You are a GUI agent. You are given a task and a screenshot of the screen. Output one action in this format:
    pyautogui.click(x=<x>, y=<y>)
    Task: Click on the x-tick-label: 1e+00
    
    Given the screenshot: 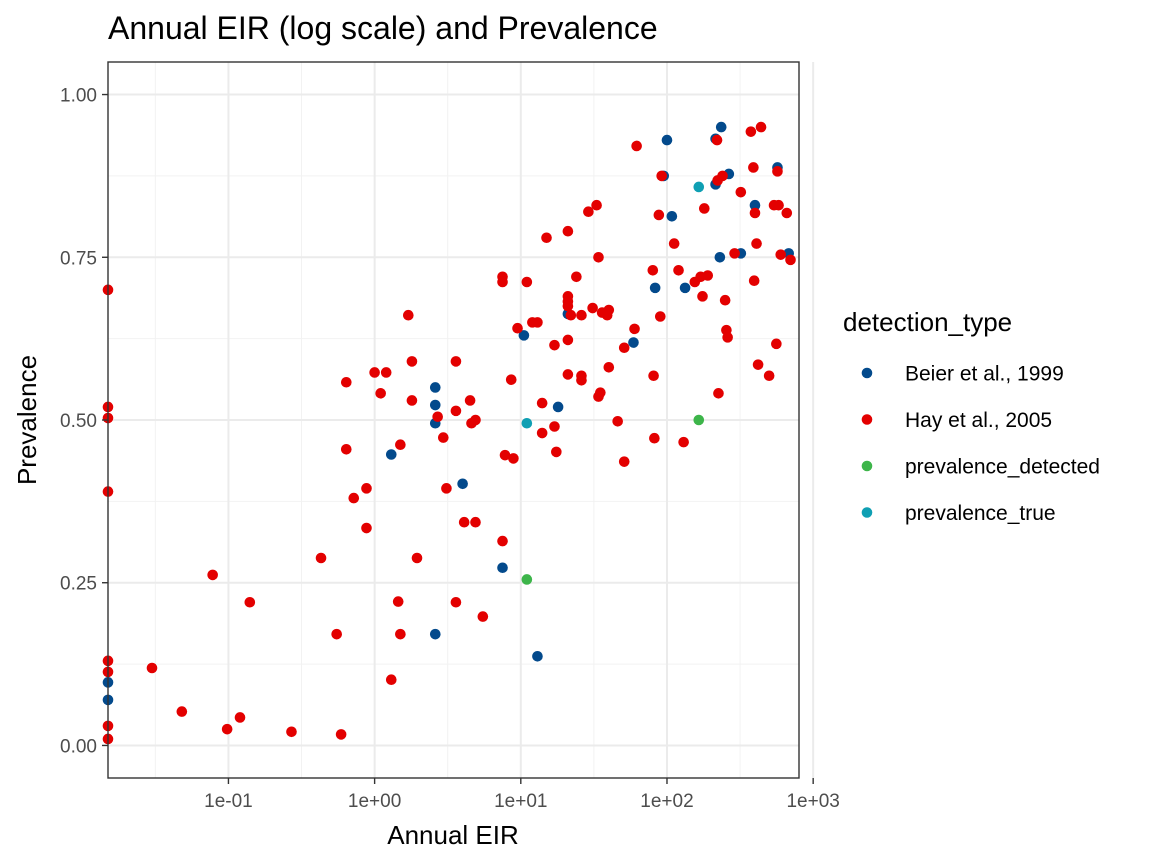 What is the action you would take?
    pyautogui.click(x=374, y=801)
    